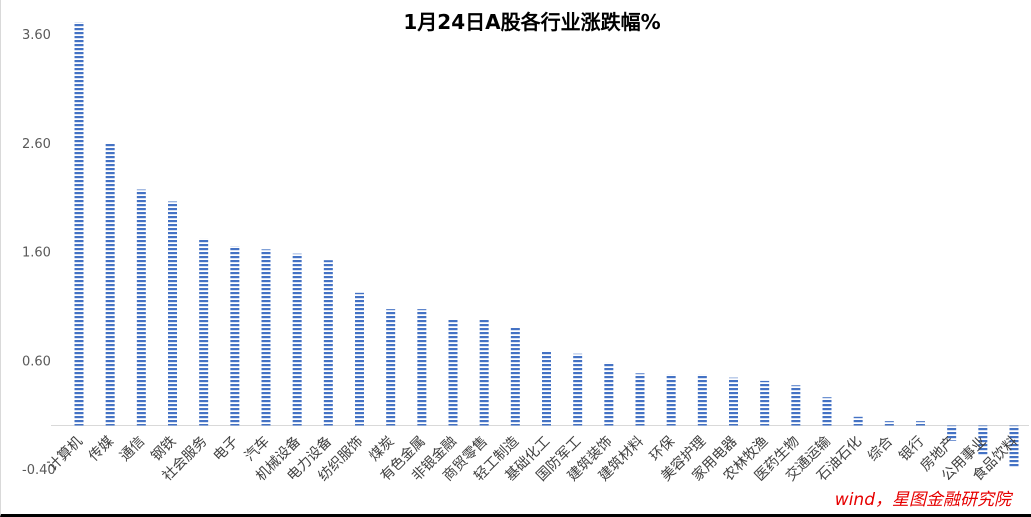 The image size is (1031, 517). Describe the element at coordinates (531, 22) in the screenshot. I see `chart-title: 1月24日A股各行业涨跌幅%` at that location.